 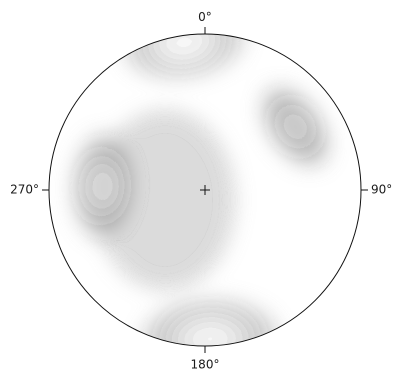 What do you see at coordinates (24, 190) in the screenshot?
I see `tick-label-270: 270°` at bounding box center [24, 190].